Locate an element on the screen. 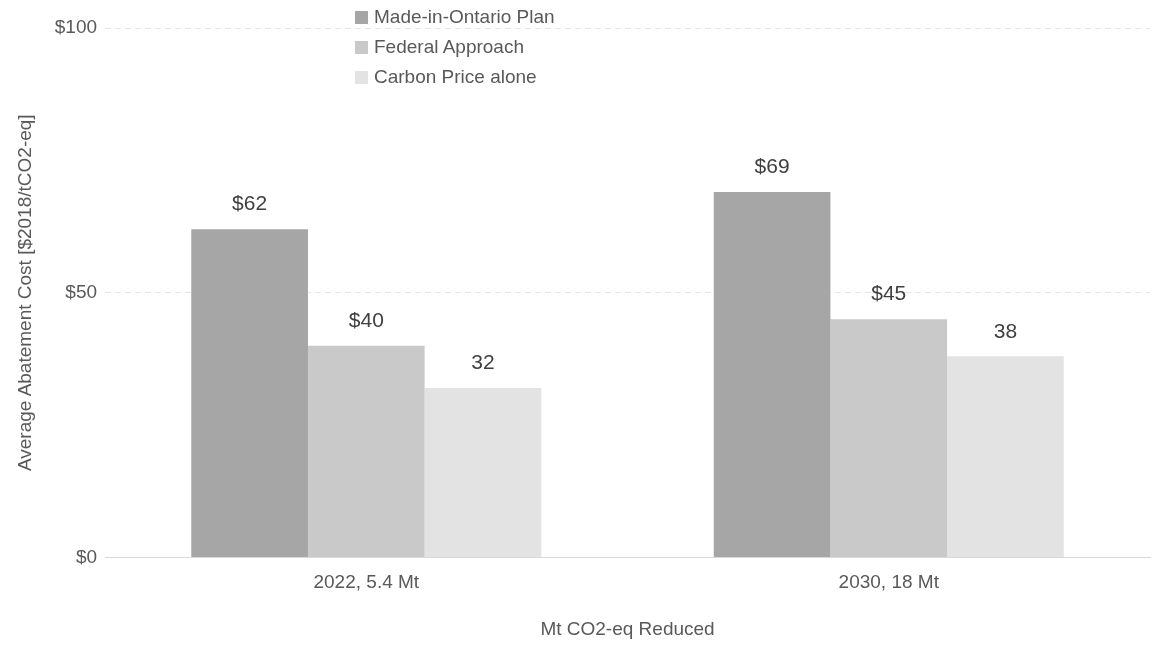  legend-label: Made-in-Ontario Plan is located at coordinates (464, 17).